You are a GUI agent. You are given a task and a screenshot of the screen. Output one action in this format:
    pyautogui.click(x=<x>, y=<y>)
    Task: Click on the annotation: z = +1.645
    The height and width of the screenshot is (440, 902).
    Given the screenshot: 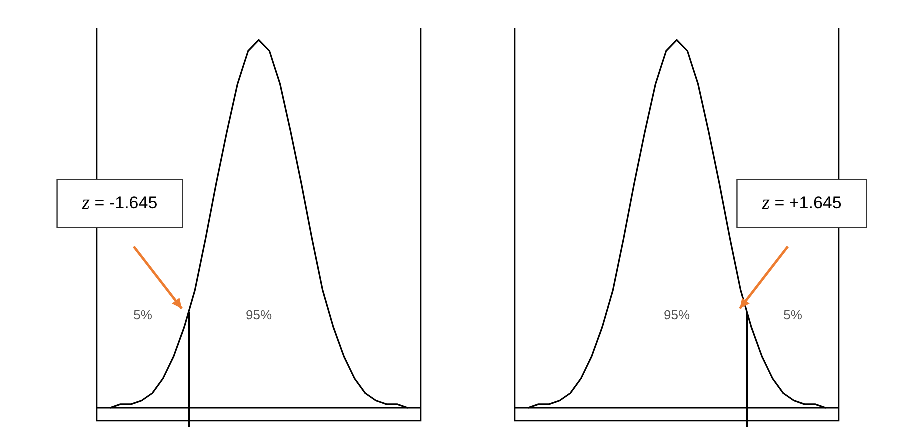 What is the action you would take?
    pyautogui.click(x=801, y=203)
    